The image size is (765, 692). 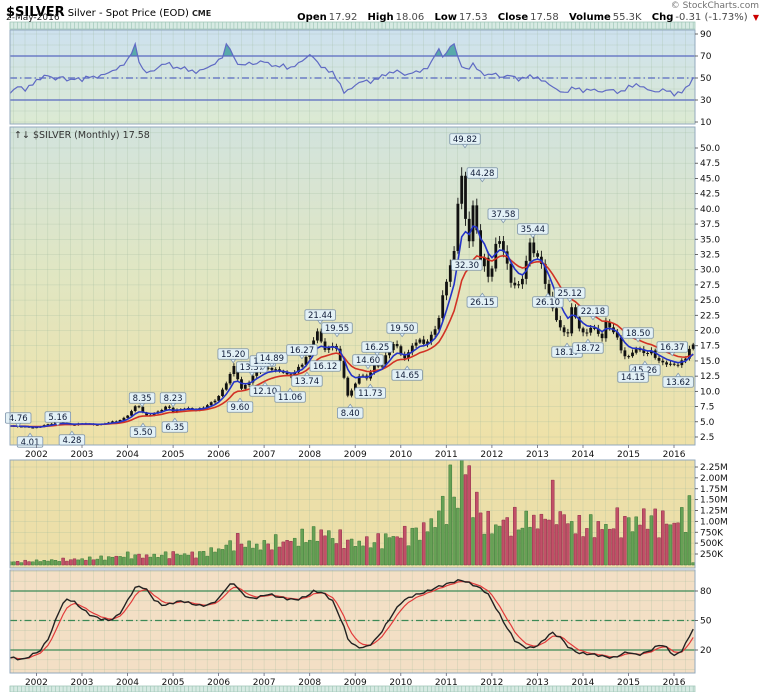 What do you see at coordinates (380, 17) in the screenshot?
I see `high-label: High` at bounding box center [380, 17].